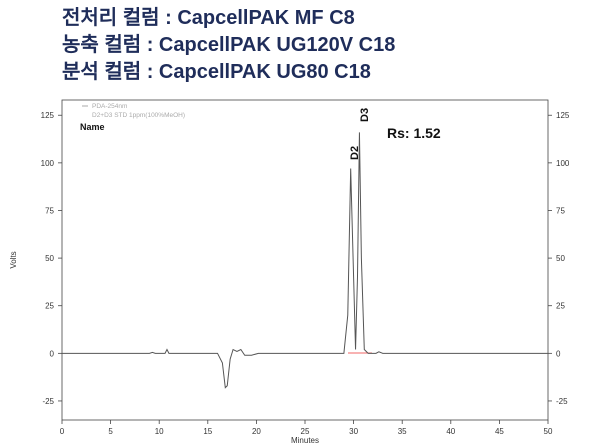  I want to click on x-tick-label: 0, so click(62, 431).